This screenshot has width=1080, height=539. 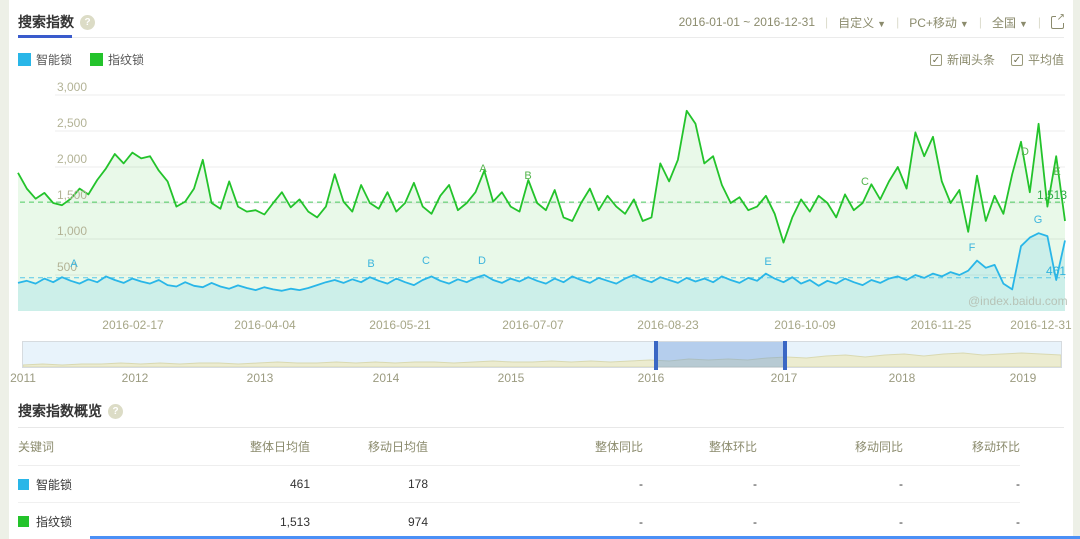 What do you see at coordinates (511, 378) in the screenshot?
I see `timeline-year-label: 2015` at bounding box center [511, 378].